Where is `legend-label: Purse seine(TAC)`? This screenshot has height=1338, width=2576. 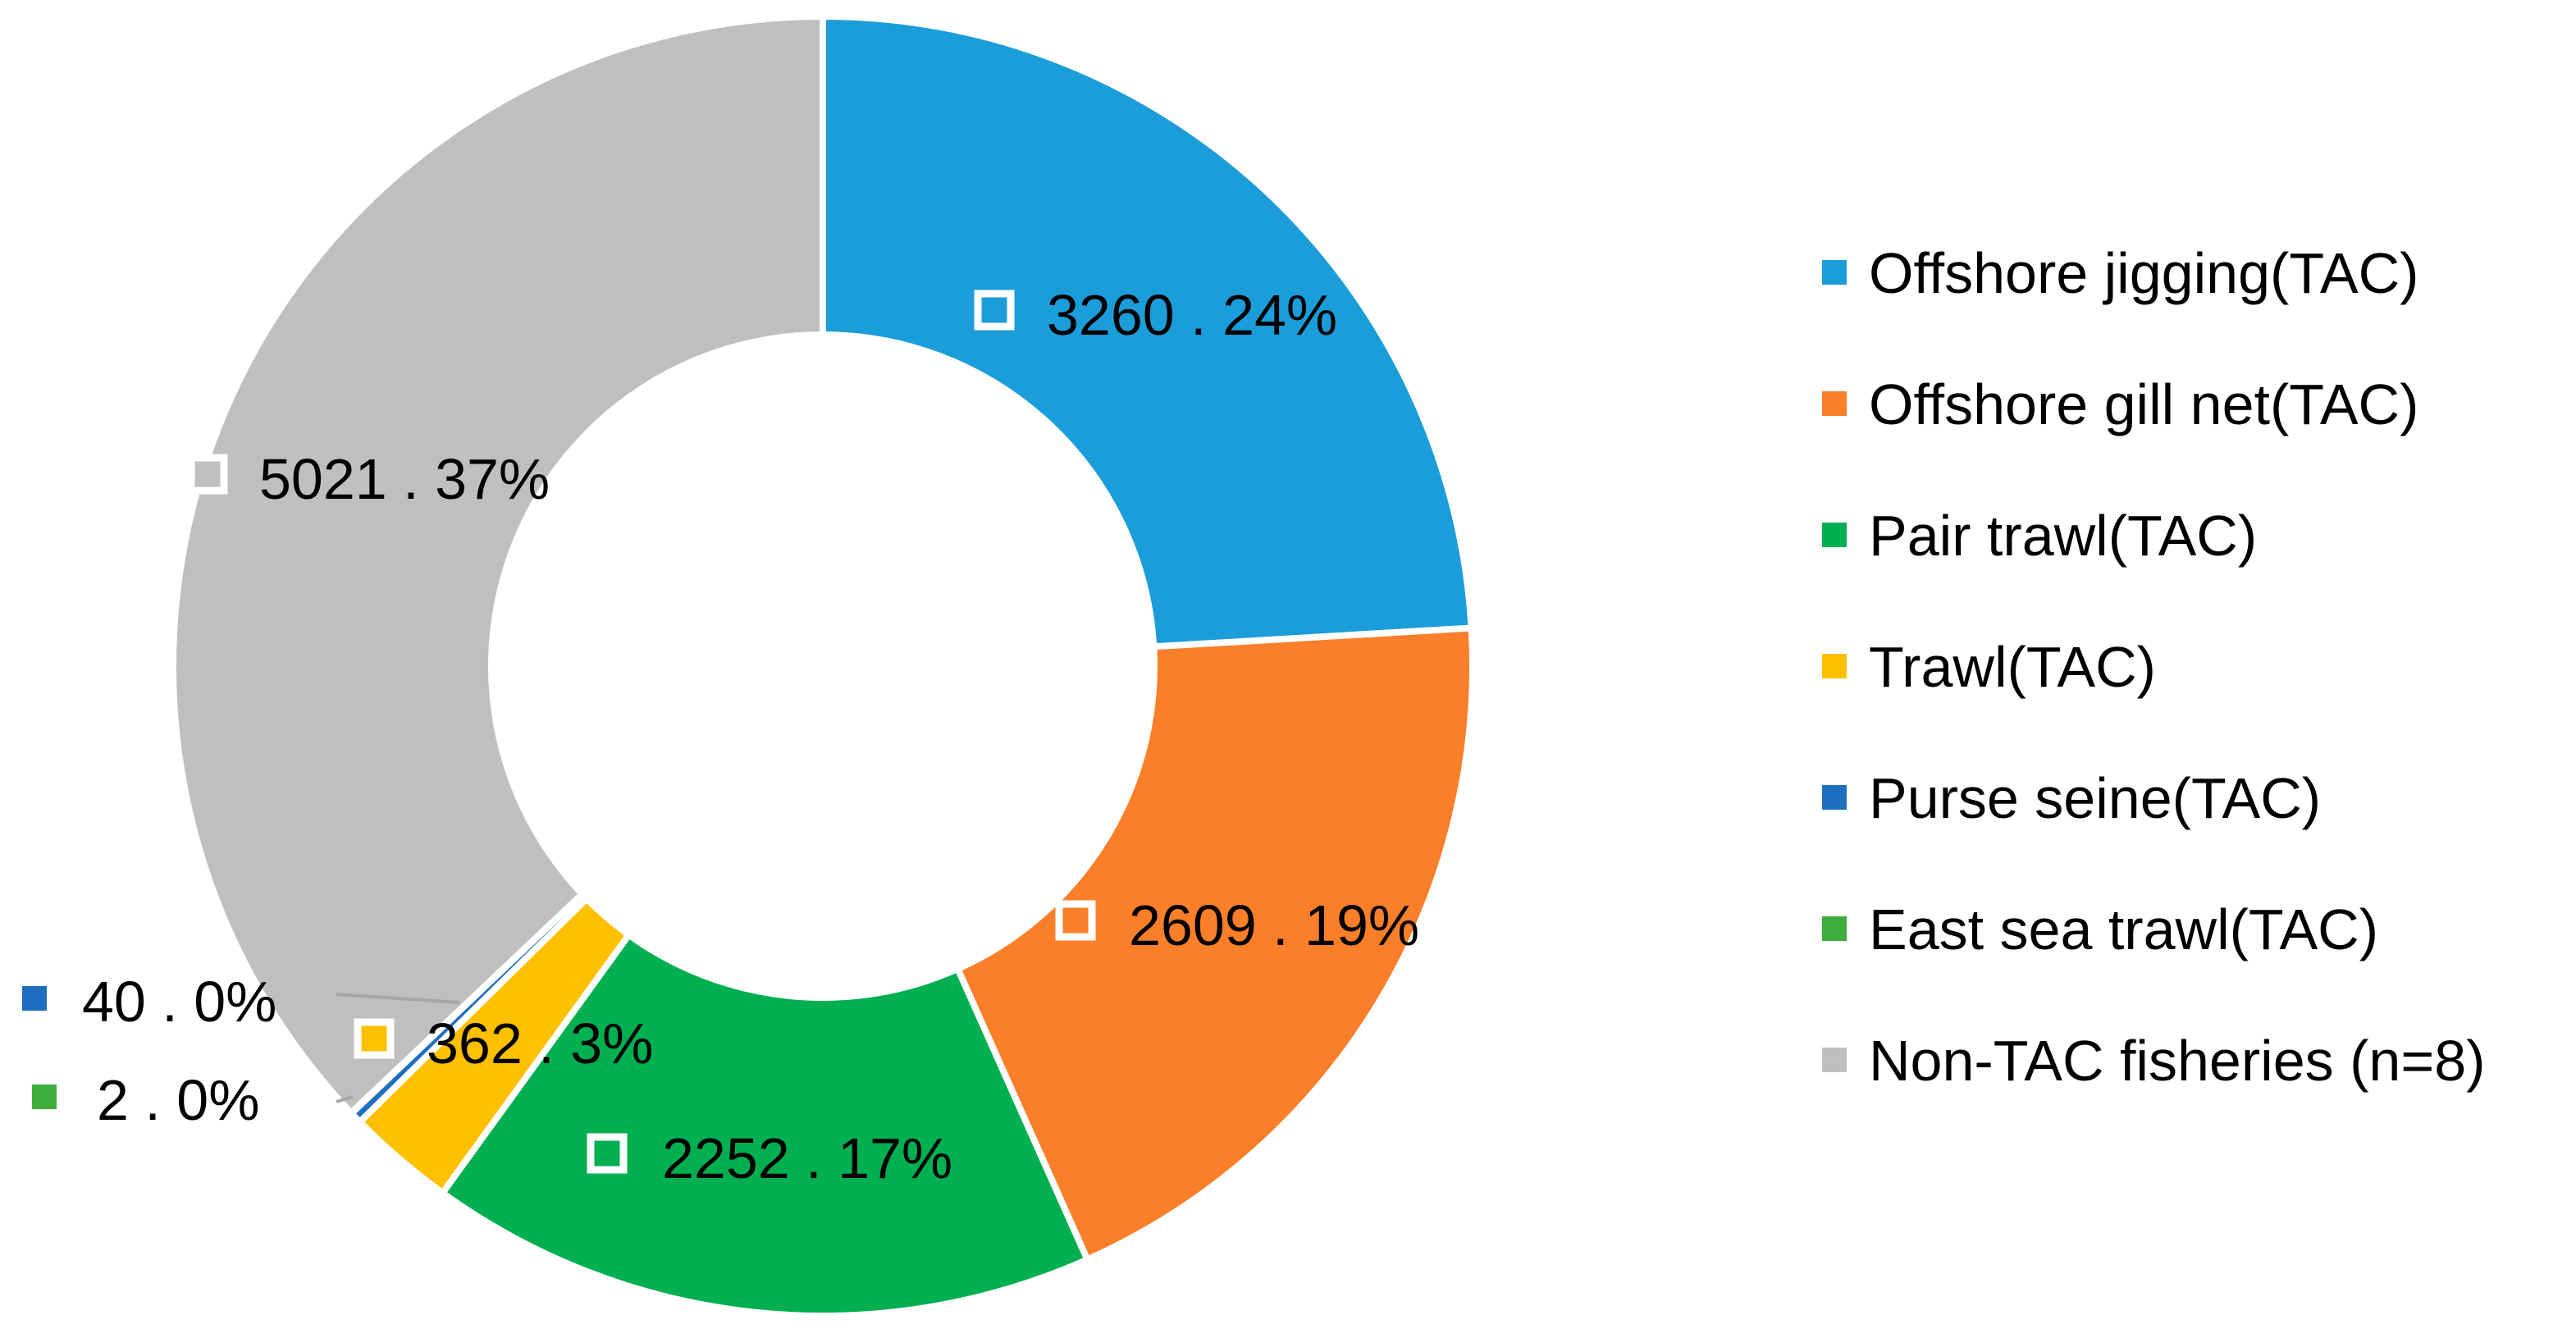
legend-label: Purse seine(TAC) is located at coordinates (2095, 798).